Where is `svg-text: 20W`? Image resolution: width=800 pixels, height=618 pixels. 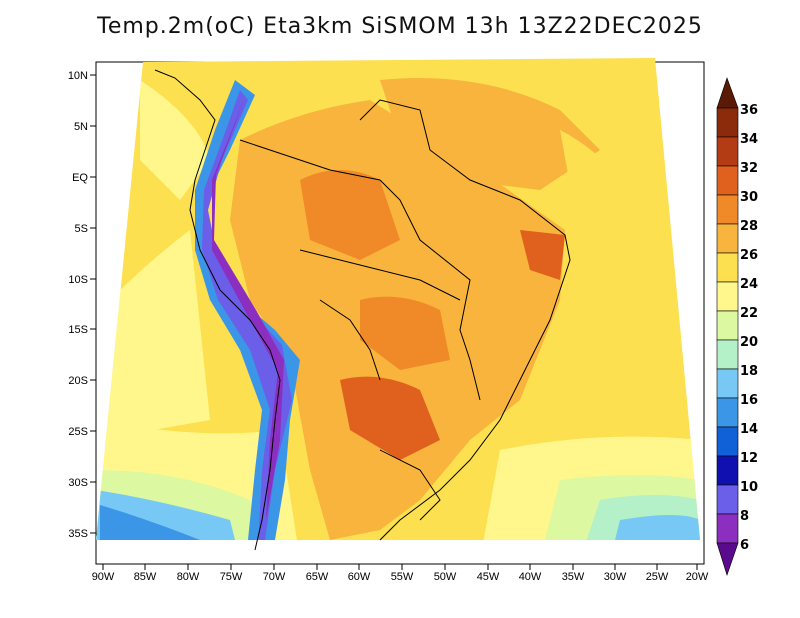
svg-text: 20W is located at coordinates (697, 577).